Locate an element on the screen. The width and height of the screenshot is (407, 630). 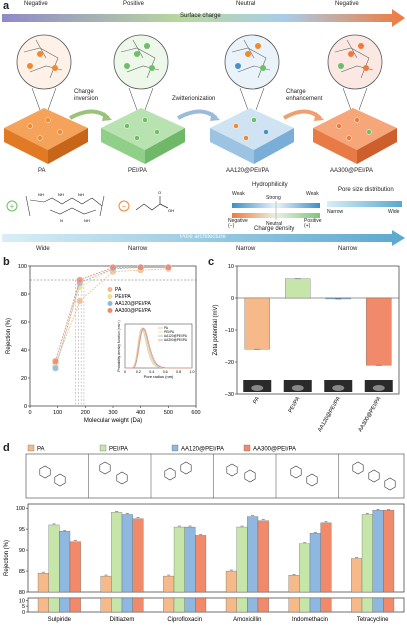
charge-top-0: Negative is located at coordinates (36, 4).